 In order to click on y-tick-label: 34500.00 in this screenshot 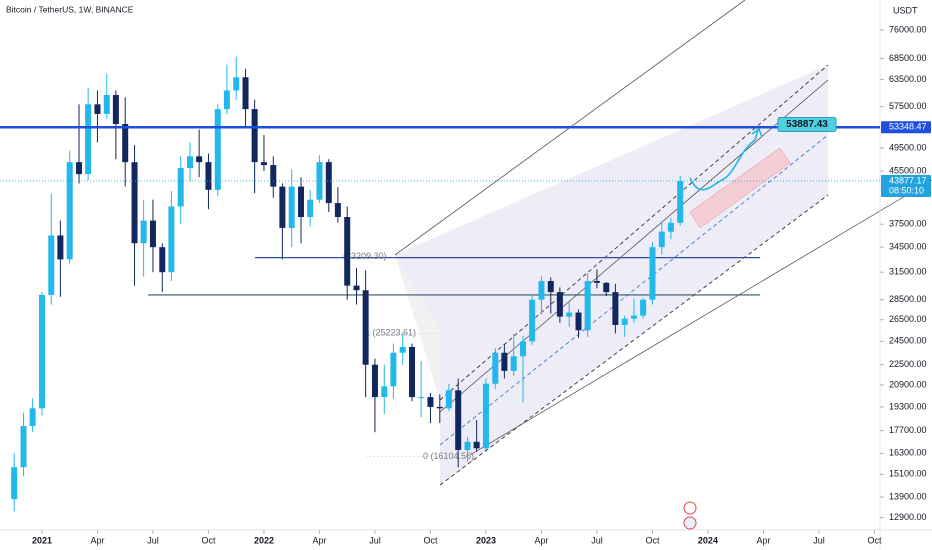, I will do `click(908, 247)`.